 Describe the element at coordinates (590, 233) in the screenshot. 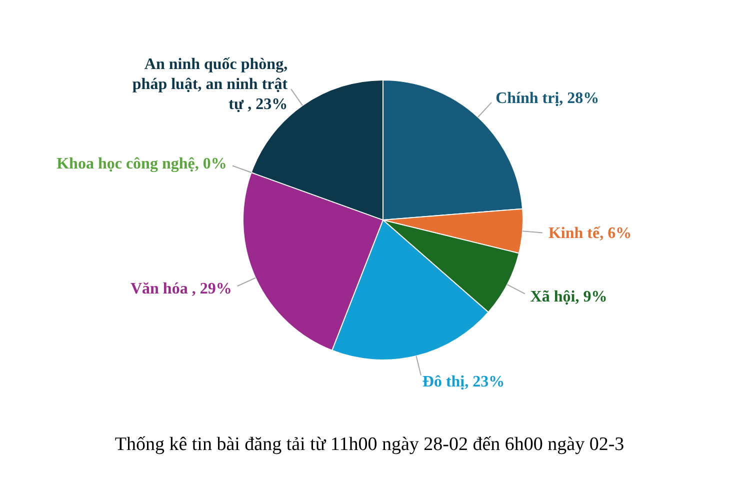

I see `slice-label: Kinh tế, 6%` at that location.